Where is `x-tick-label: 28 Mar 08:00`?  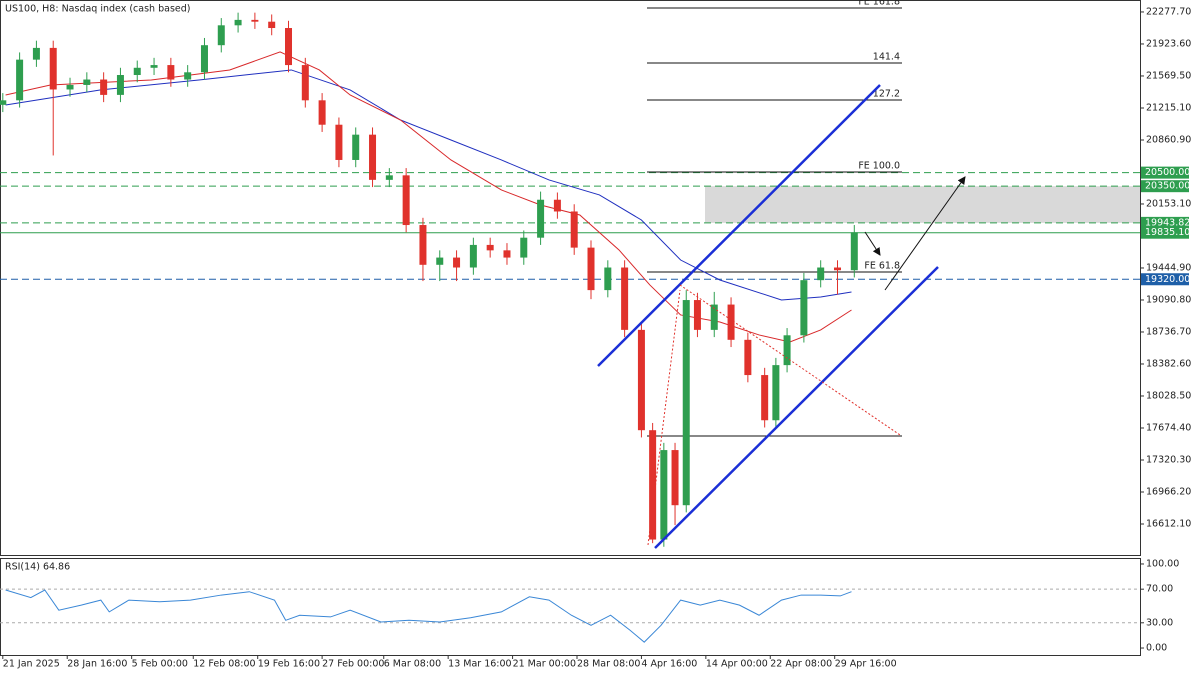
x-tick-label: 28 Mar 08:00 is located at coordinates (608, 664).